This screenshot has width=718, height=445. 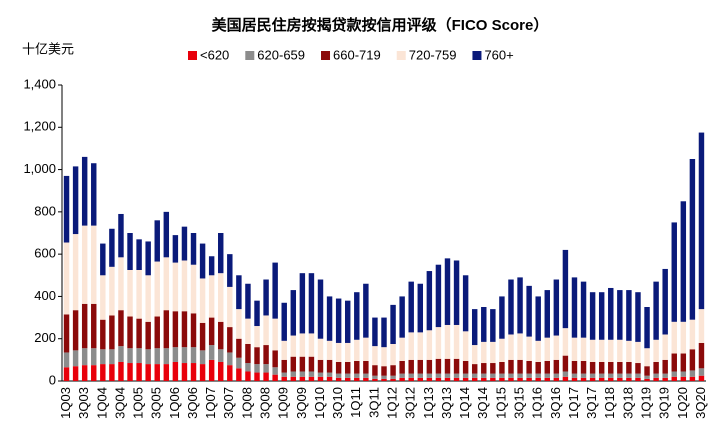 I want to click on x-tick-label: 3Q11, so click(x=373, y=402).